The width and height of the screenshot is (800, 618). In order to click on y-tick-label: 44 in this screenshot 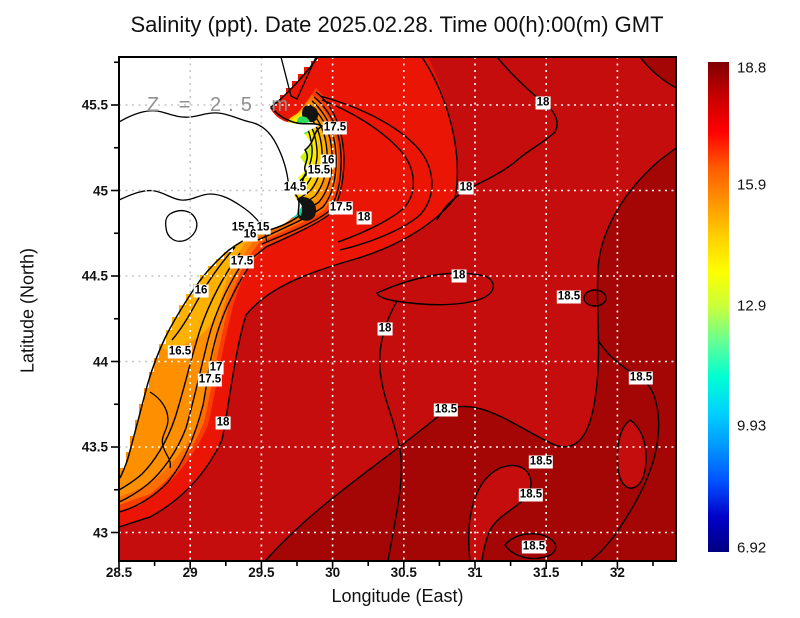, I will do `click(100, 361)`.